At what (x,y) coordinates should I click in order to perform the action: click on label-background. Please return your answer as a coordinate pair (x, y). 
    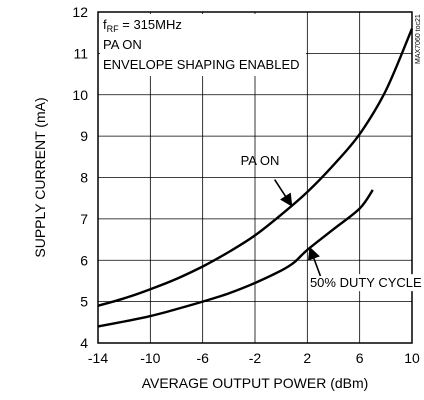
    Looking at the image, I should click on (365, 283).